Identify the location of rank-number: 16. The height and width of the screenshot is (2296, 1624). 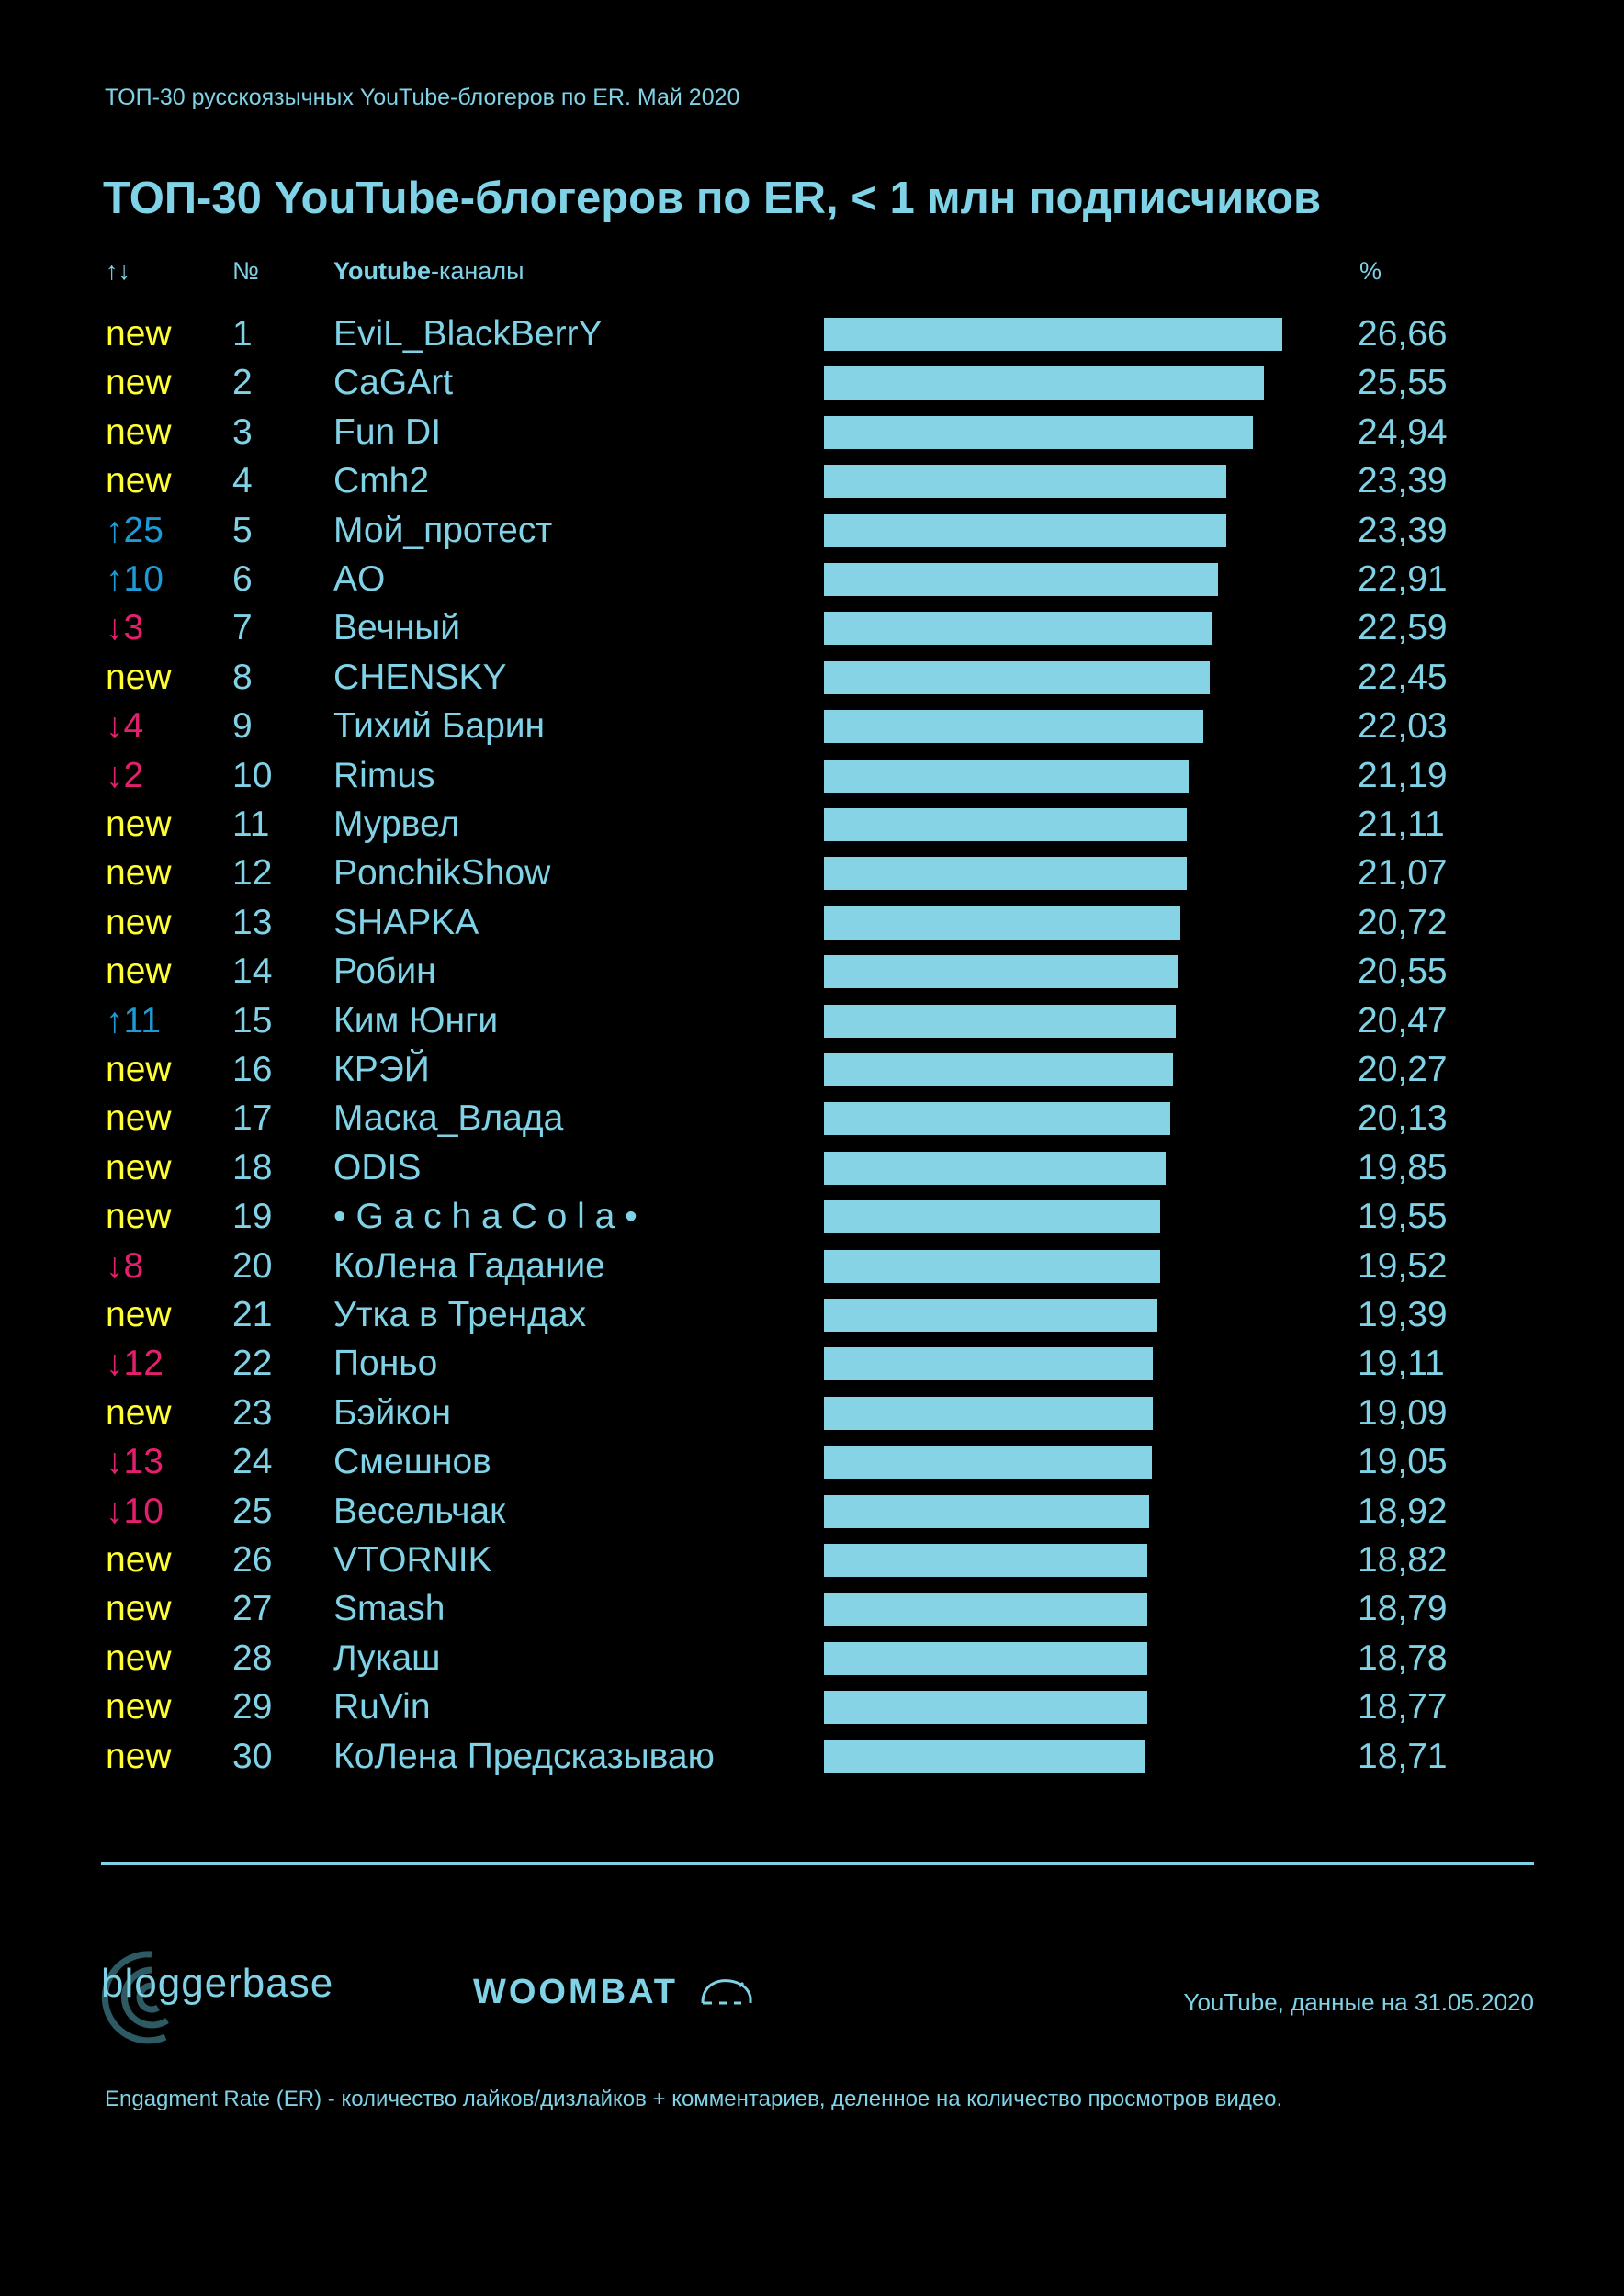
(252, 1069).